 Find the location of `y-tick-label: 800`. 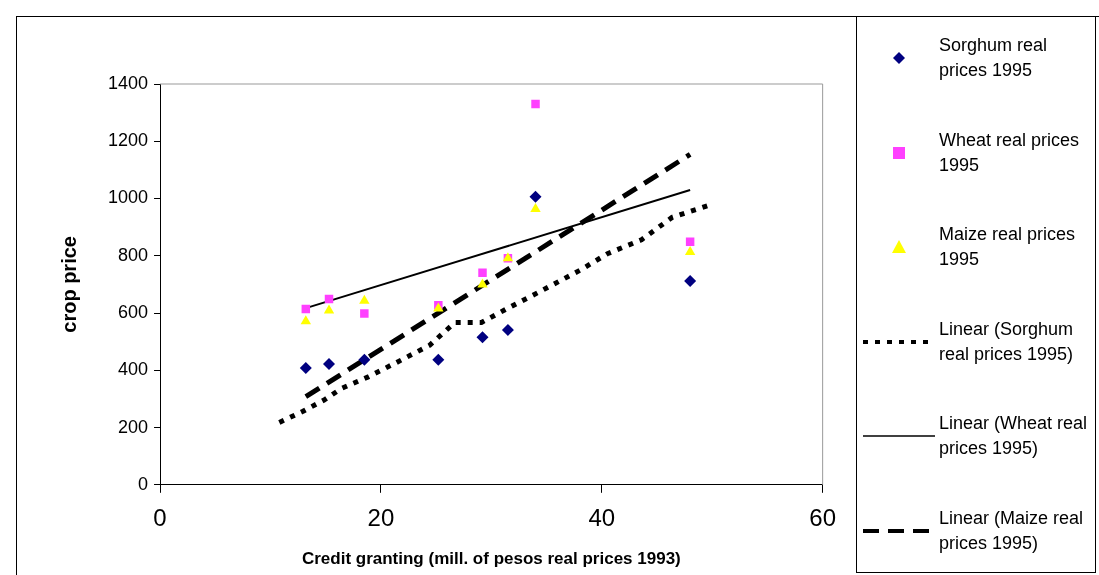

y-tick-label: 800 is located at coordinates (133, 254).